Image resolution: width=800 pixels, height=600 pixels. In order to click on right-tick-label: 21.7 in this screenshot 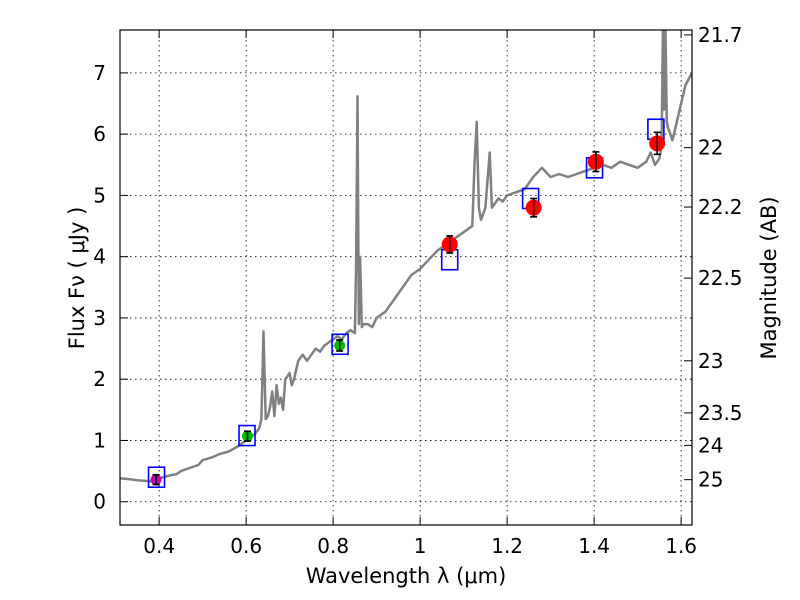, I will do `click(720, 35)`.